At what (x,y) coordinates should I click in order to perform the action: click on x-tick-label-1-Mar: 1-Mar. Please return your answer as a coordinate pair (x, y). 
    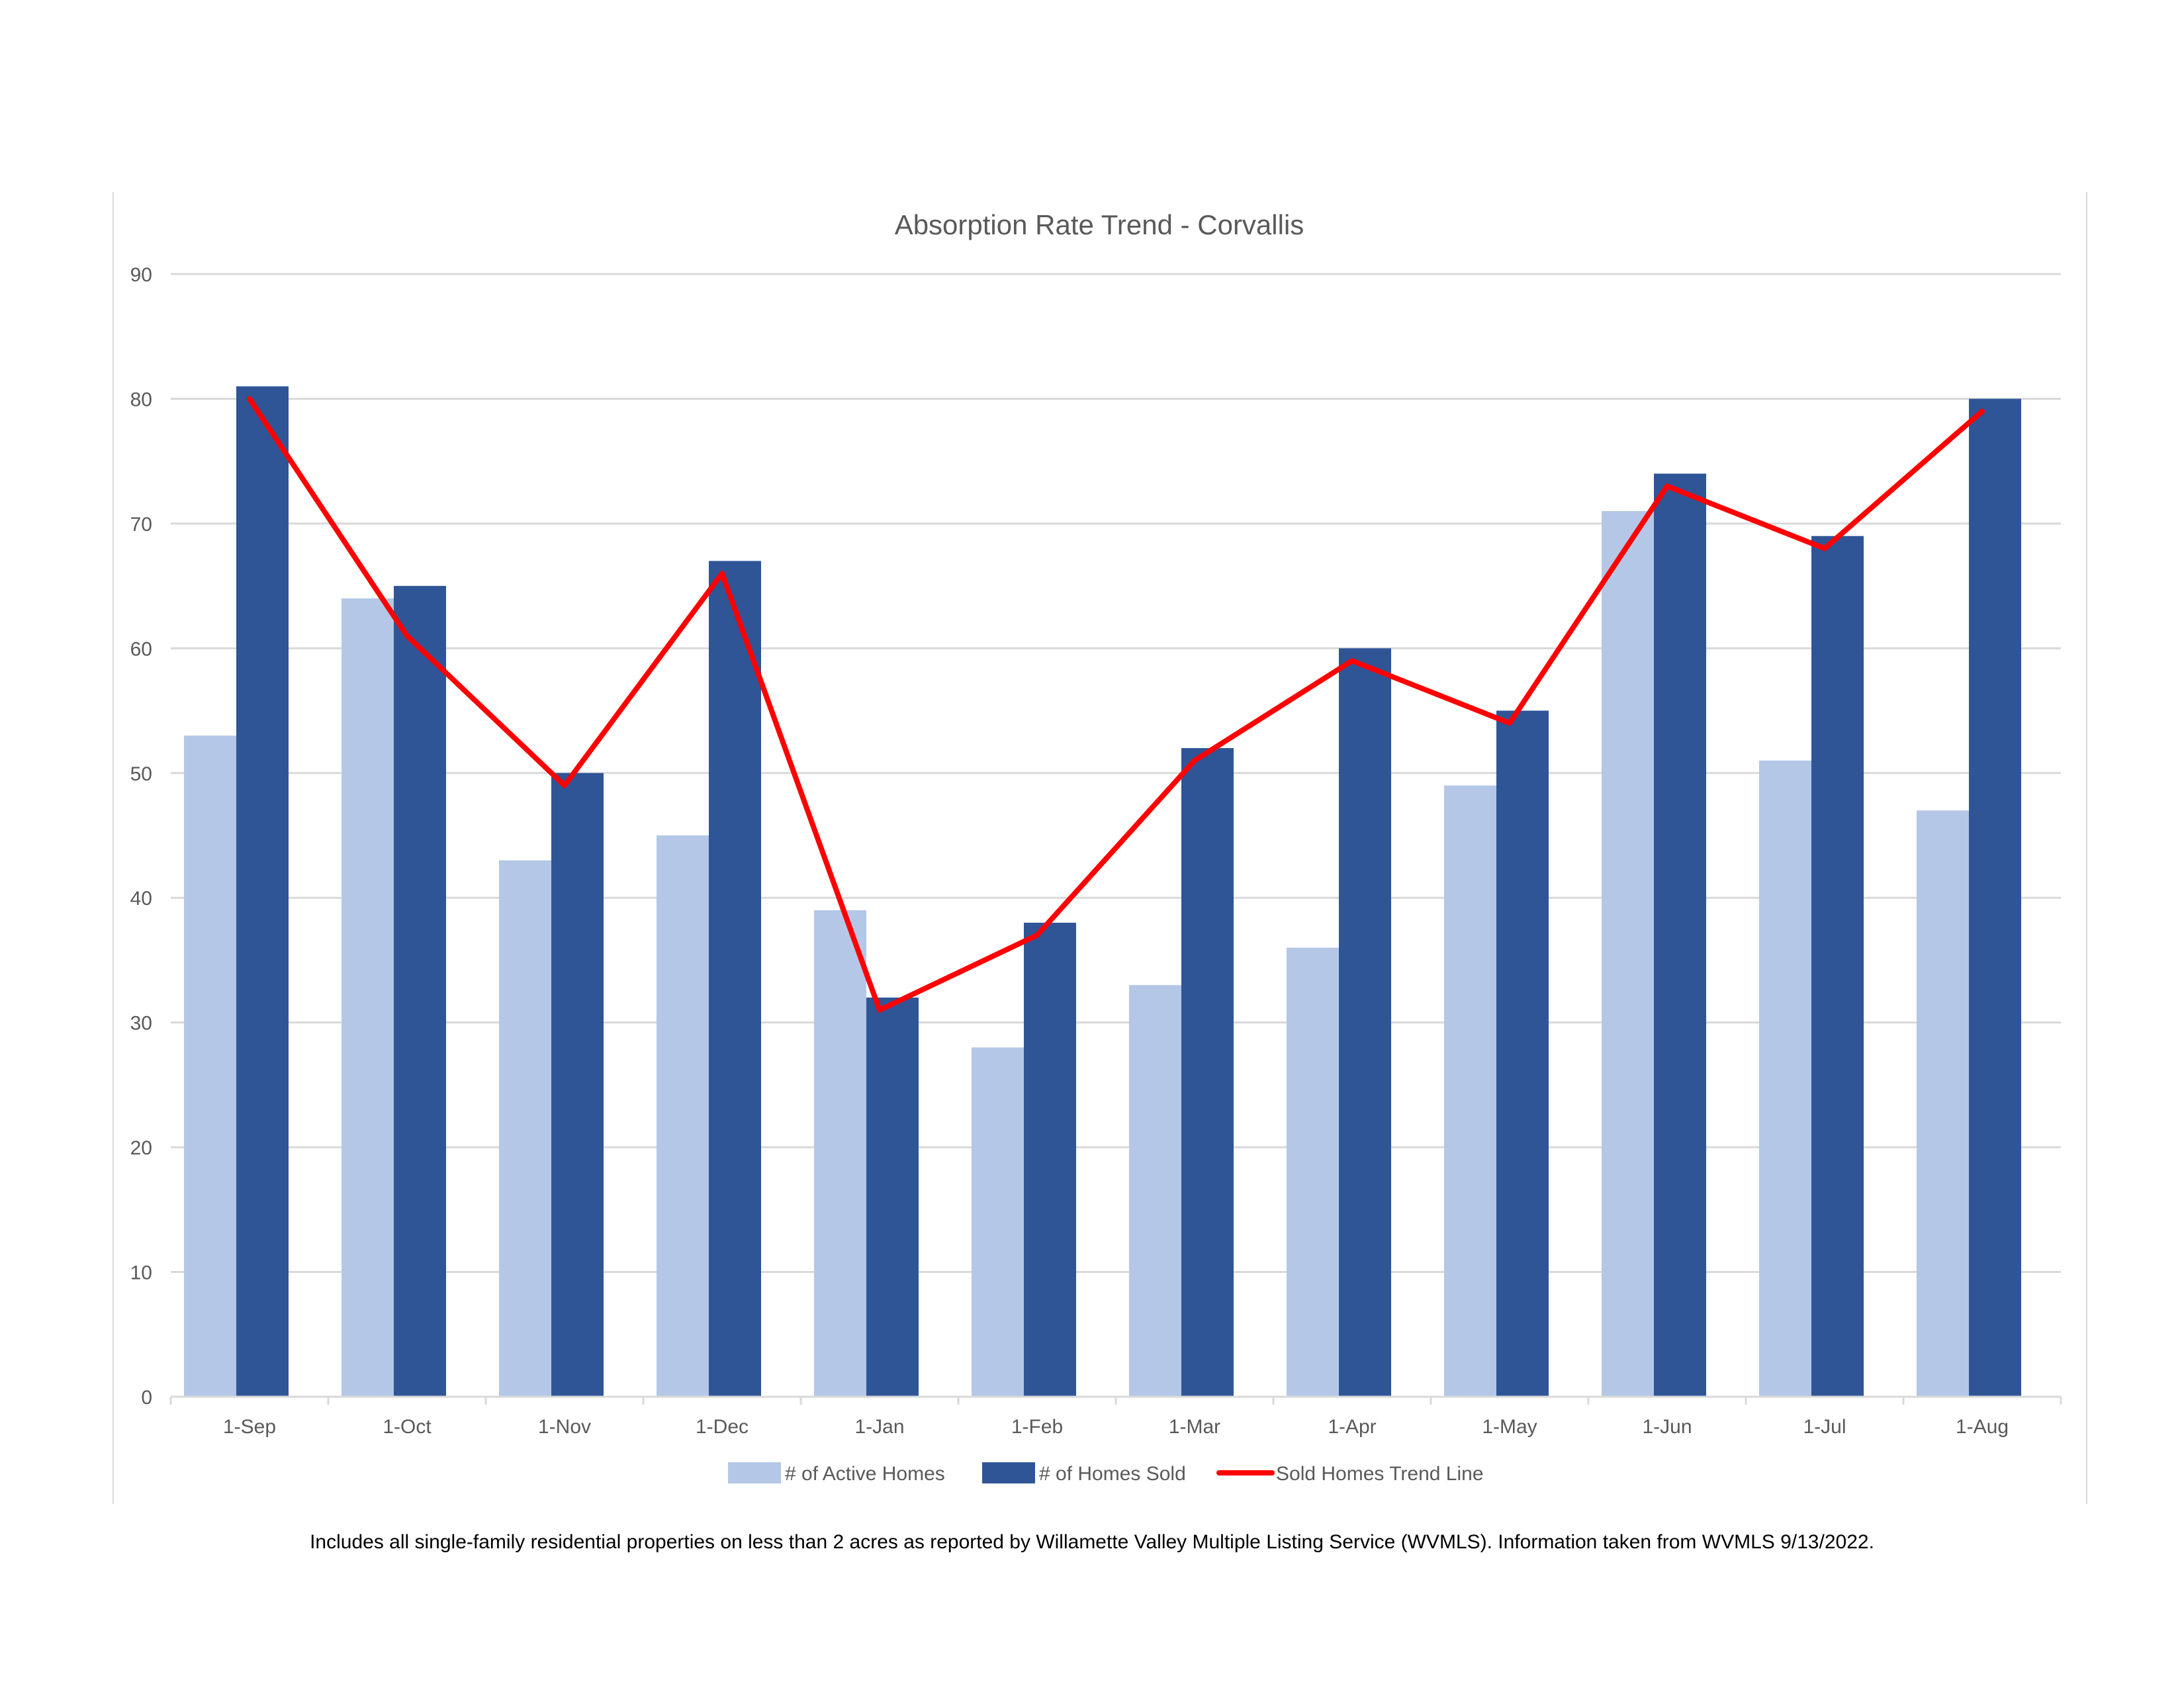
    Looking at the image, I should click on (1194, 1427).